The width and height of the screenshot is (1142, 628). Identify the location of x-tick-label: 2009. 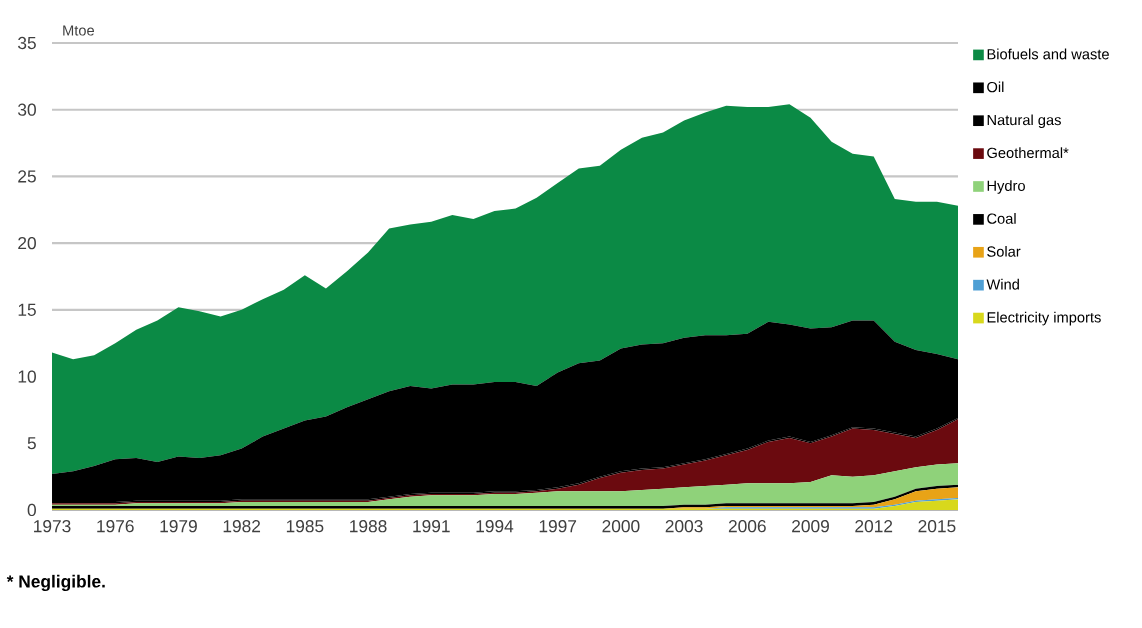
(810, 526).